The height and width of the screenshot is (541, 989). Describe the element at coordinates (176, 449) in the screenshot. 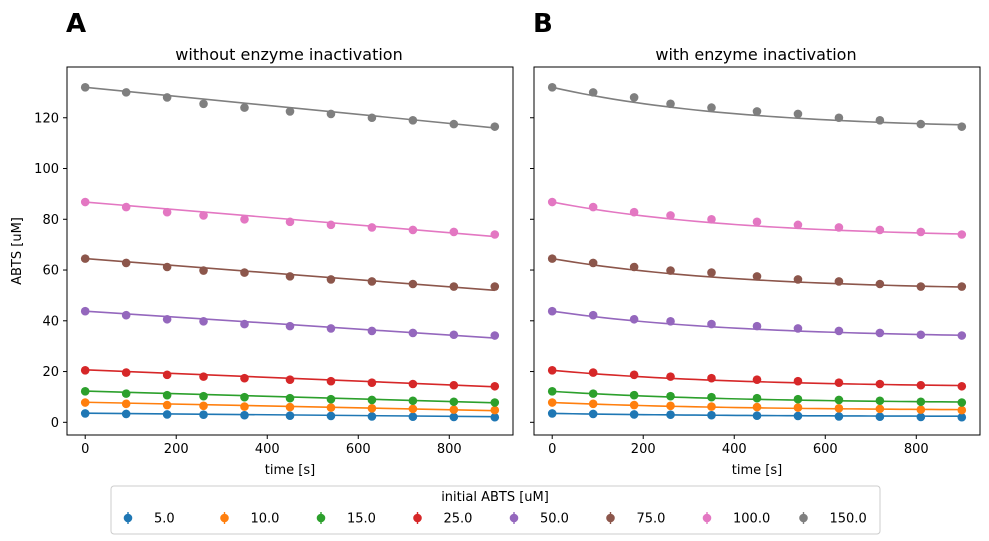

I see `x-tick-label: 200` at that location.